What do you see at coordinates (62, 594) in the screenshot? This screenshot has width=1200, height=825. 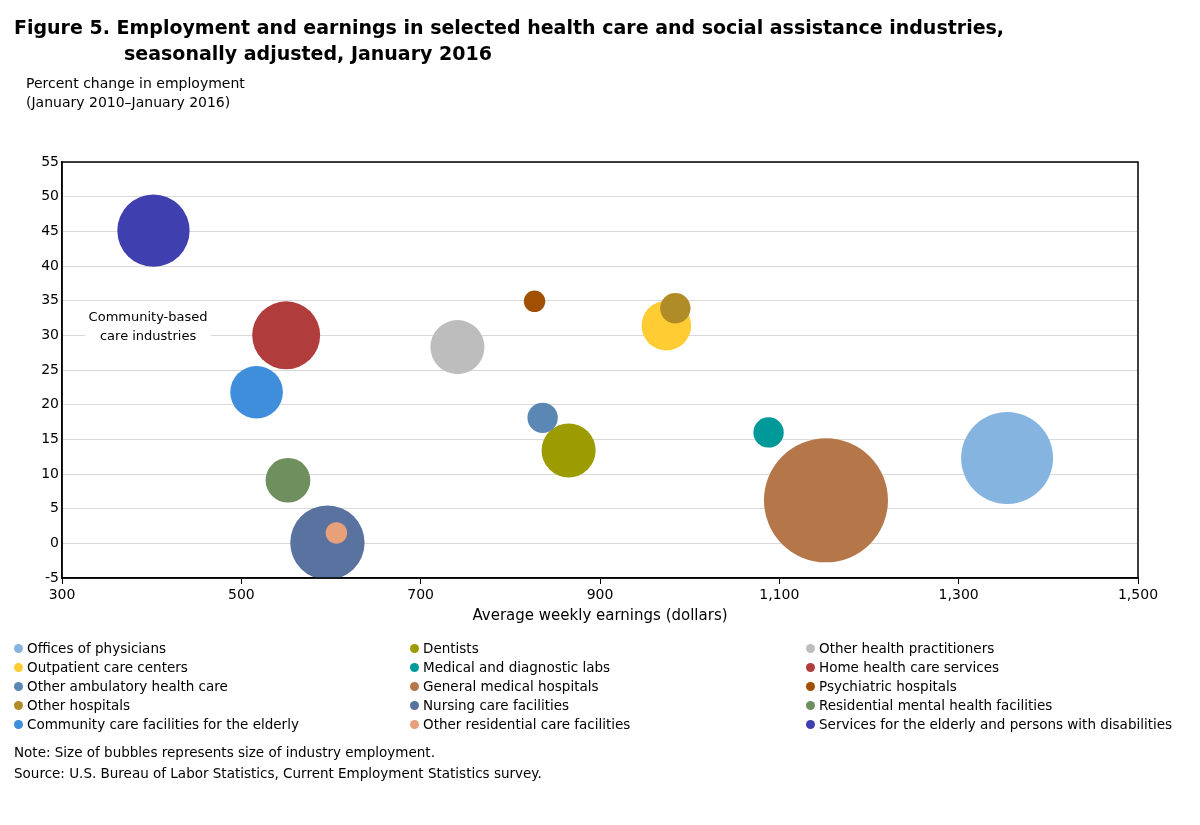 I see `x-tick-label: 300` at bounding box center [62, 594].